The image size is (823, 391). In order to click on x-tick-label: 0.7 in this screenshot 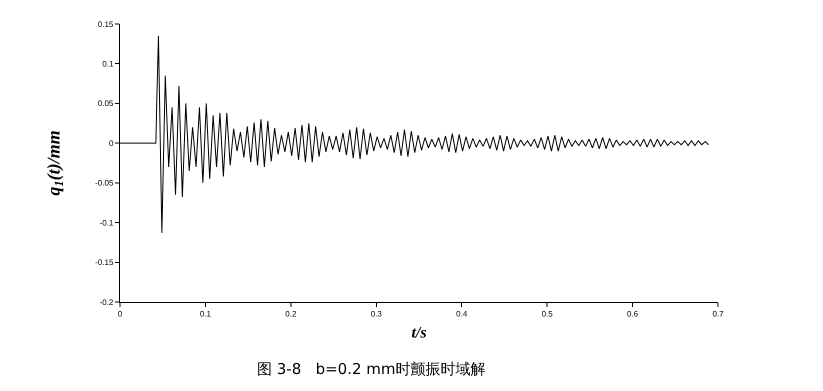, I will do `click(718, 314)`.